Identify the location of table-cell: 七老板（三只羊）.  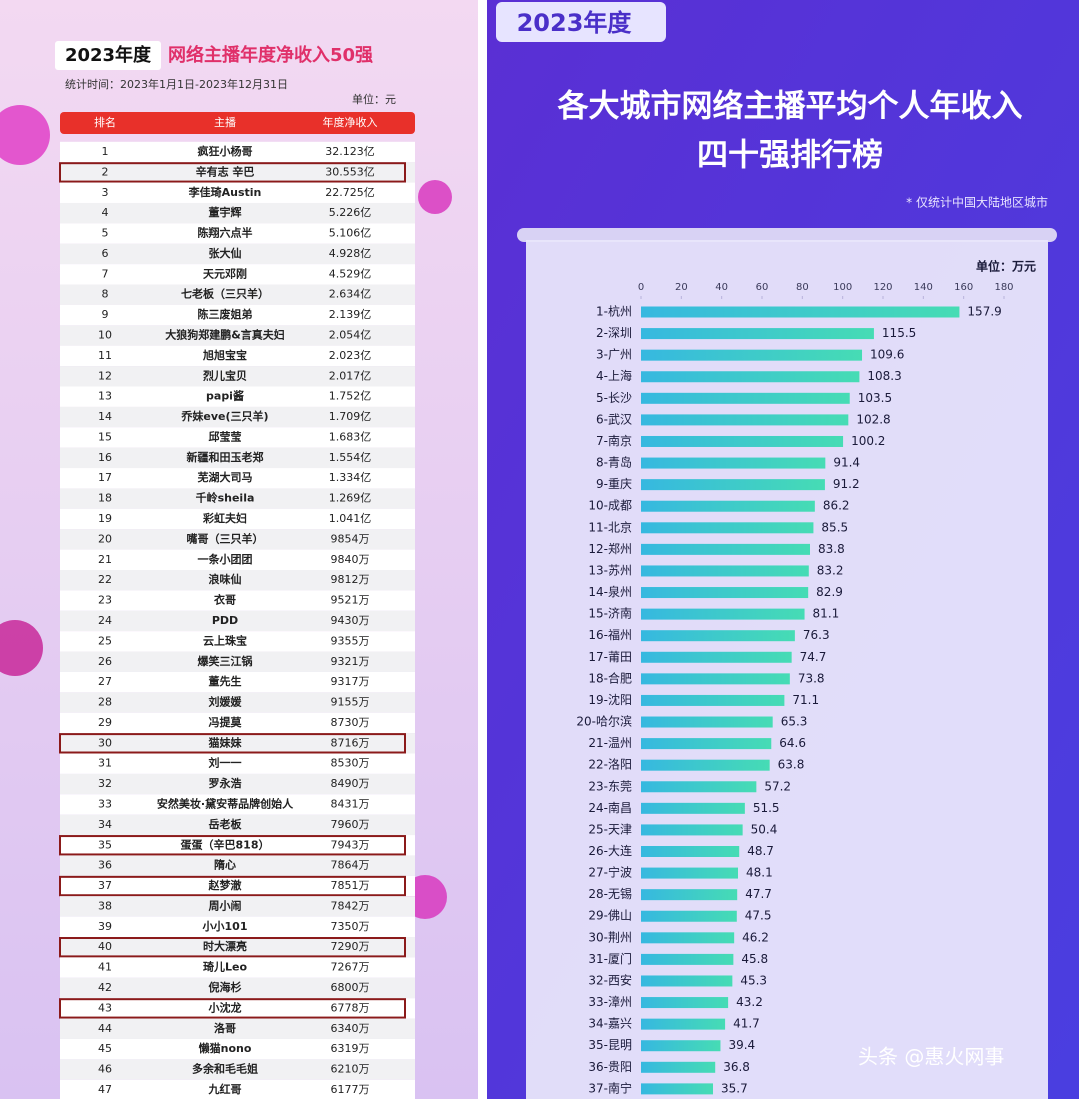
(225, 294).